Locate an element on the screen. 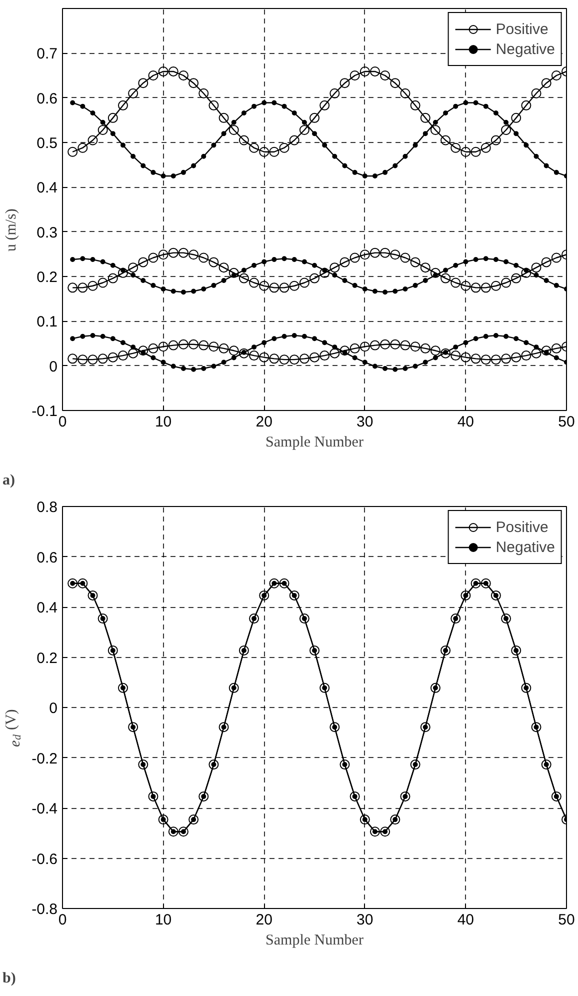 Image resolution: width=578 pixels, height=996 pixels. y-tick-label: -0.2 is located at coordinates (45, 759).